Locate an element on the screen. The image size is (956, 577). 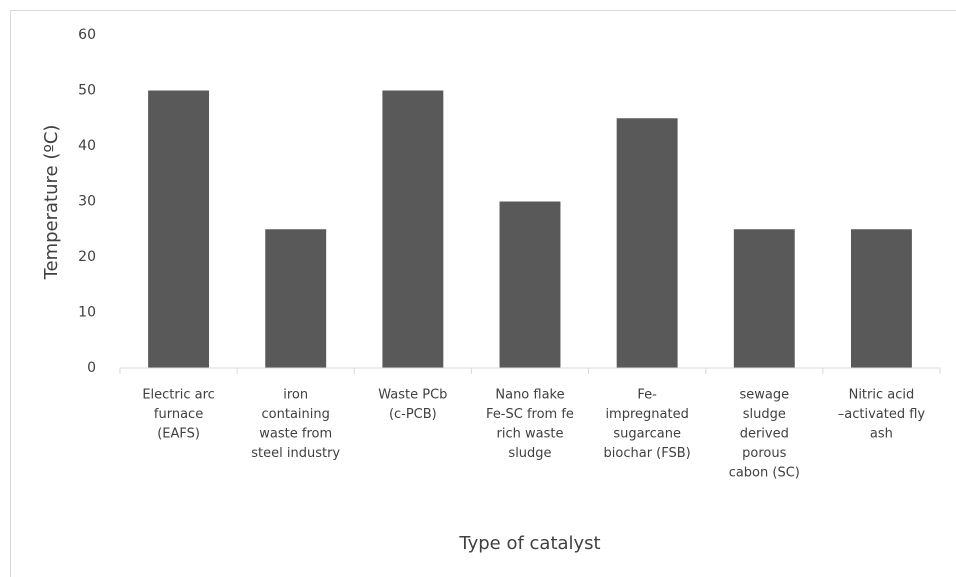
x-tick-label: iron is located at coordinates (295, 395).